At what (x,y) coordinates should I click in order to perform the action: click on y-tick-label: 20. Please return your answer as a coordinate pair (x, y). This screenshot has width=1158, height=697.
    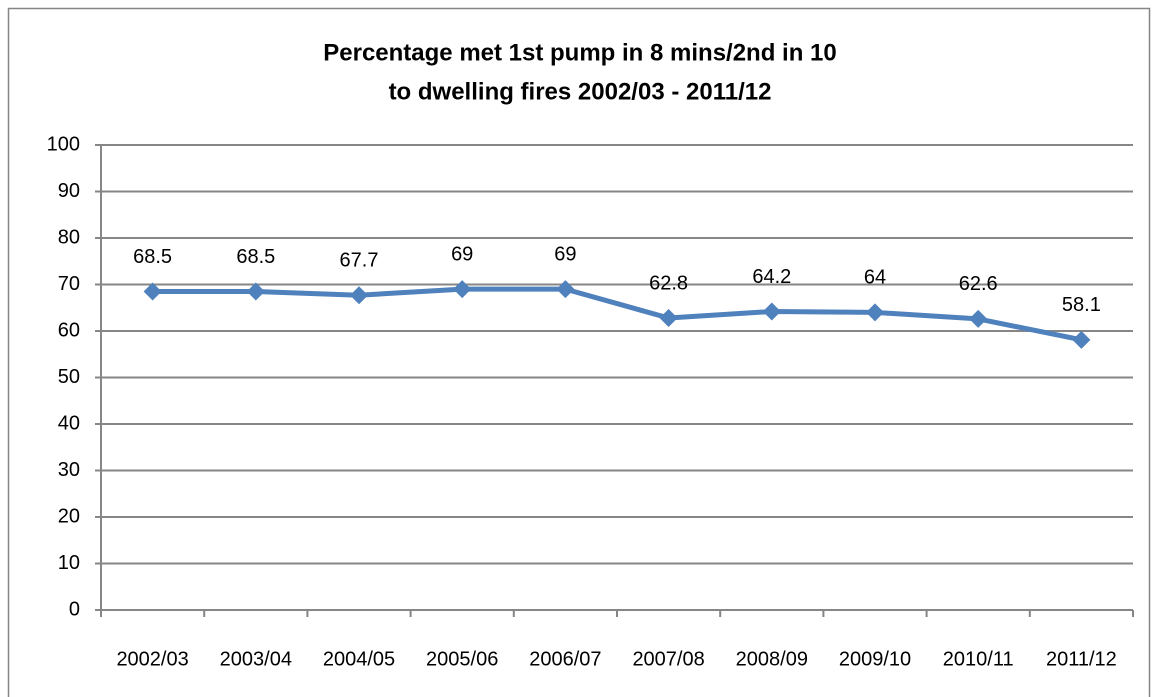
    Looking at the image, I should click on (69, 516).